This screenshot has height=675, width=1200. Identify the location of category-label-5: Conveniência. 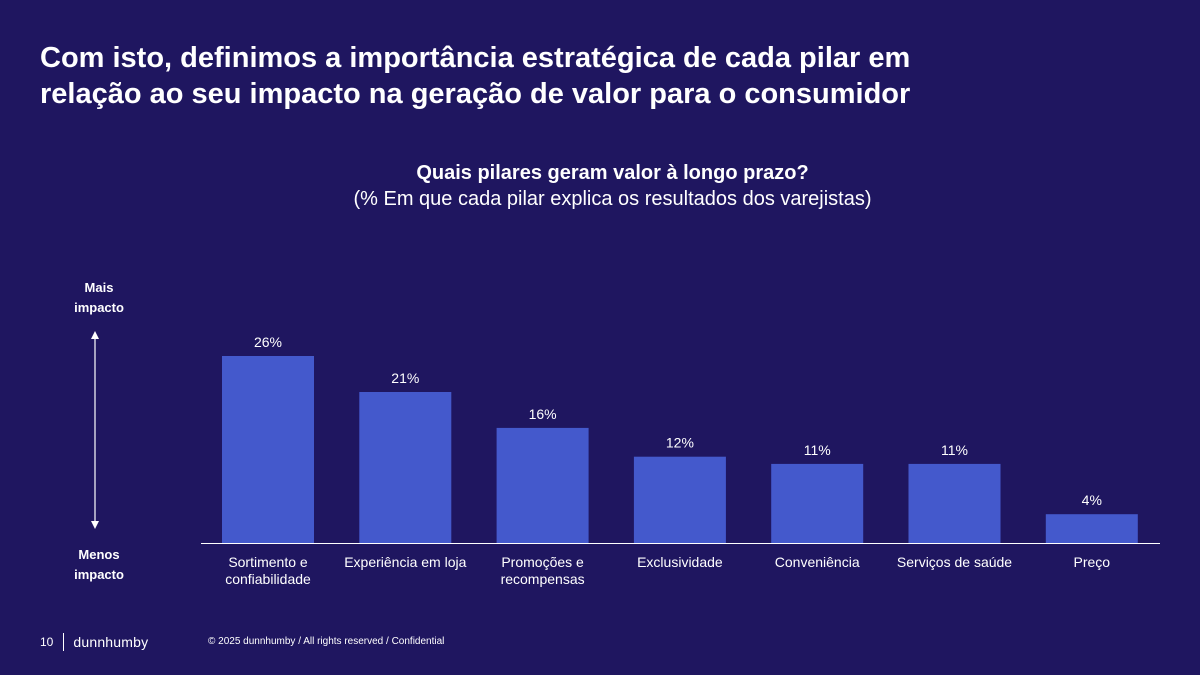
(817, 562).